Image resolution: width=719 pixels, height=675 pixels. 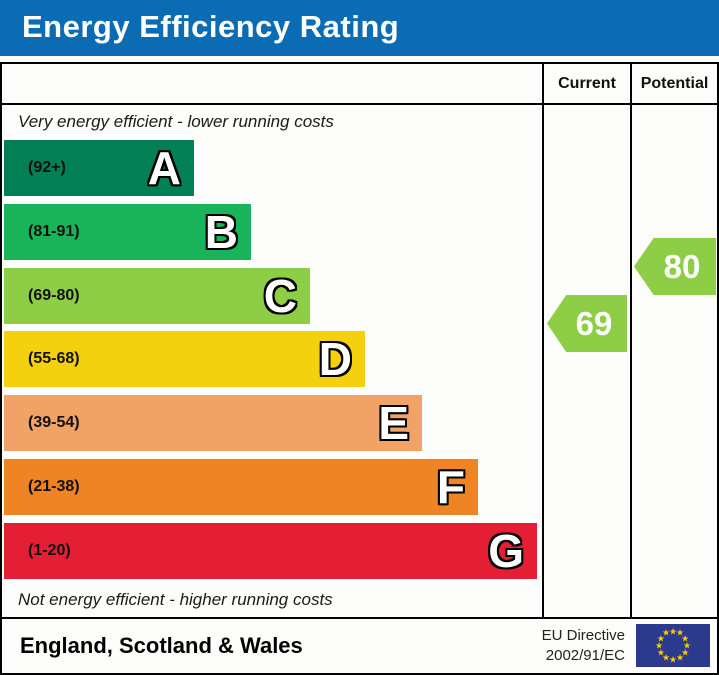 What do you see at coordinates (127, 232) in the screenshot?
I see `band-b: (81-91) B` at bounding box center [127, 232].